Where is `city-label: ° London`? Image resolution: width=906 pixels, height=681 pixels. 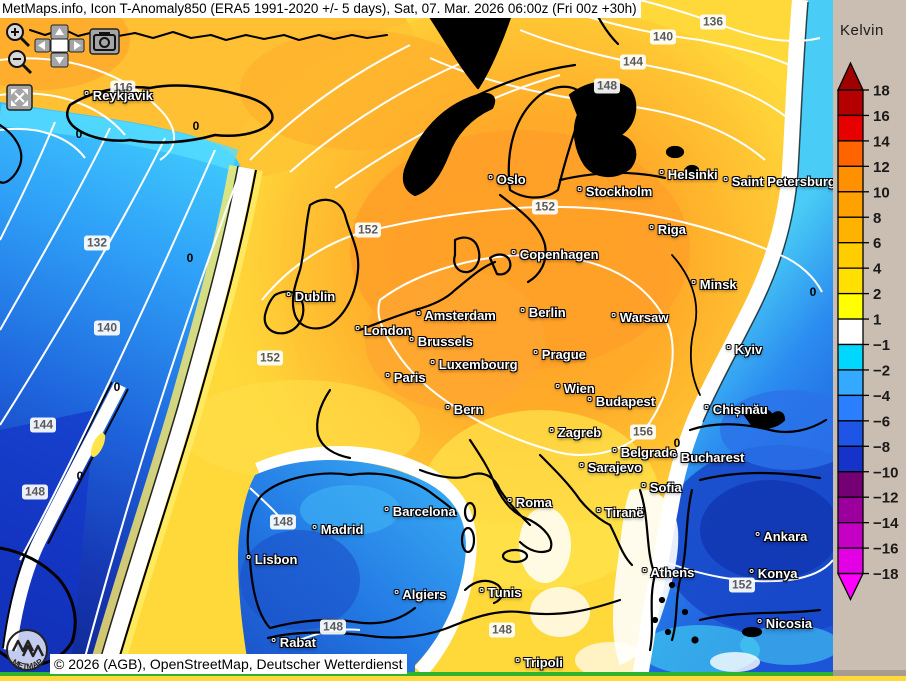 city-label: ° London is located at coordinates (383, 330).